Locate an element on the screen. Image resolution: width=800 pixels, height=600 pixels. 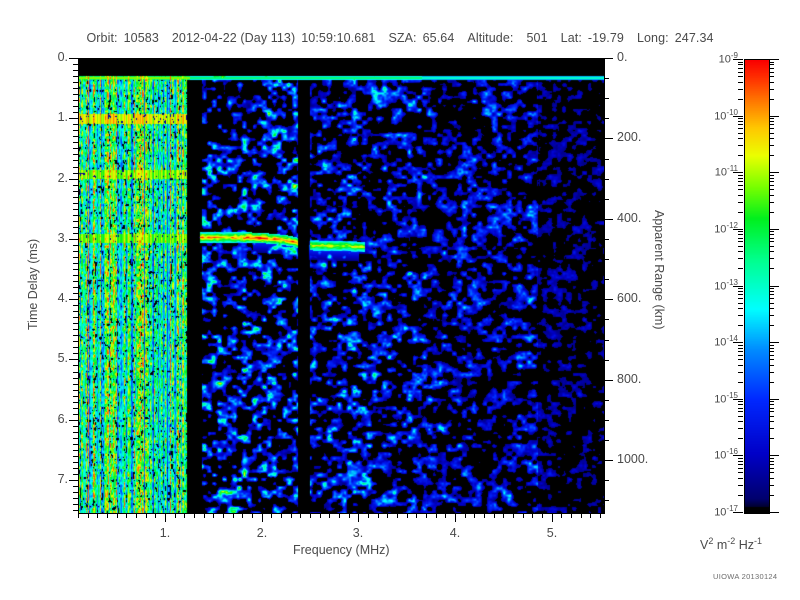
colorbar-major-tick-left is located at coordinates (738, 512).